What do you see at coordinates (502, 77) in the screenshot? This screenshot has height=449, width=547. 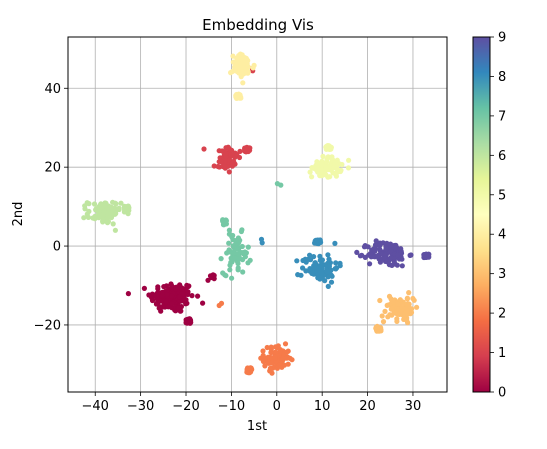 I see `colorbar-tick-label: 8` at bounding box center [502, 77].